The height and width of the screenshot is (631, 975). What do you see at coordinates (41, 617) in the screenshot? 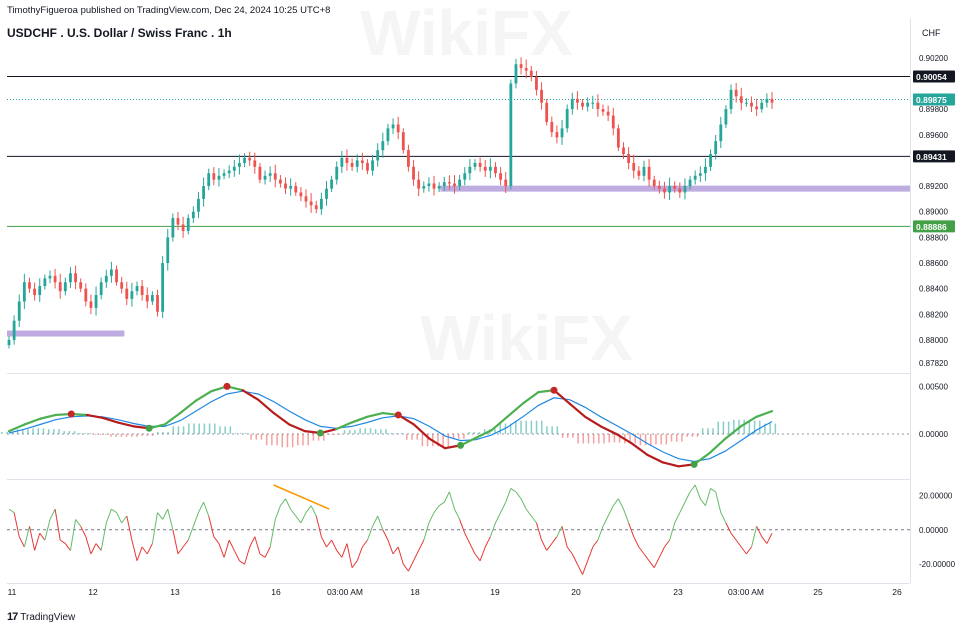
I see `tradingview-footer: 17 TradingView` at bounding box center [41, 617].